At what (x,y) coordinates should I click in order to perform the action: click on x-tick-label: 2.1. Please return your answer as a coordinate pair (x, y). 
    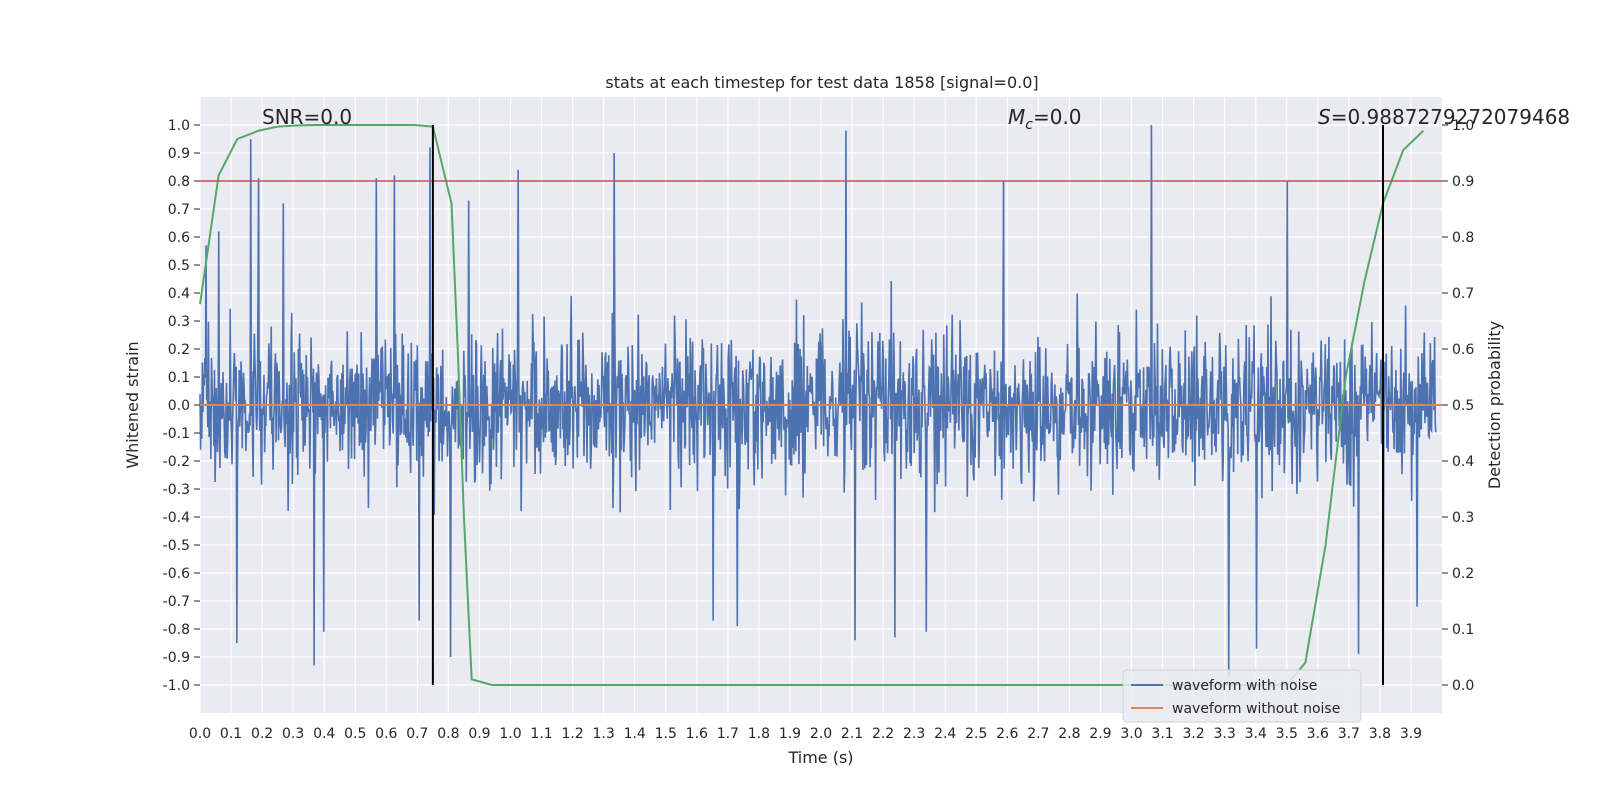
    Looking at the image, I should click on (852, 734).